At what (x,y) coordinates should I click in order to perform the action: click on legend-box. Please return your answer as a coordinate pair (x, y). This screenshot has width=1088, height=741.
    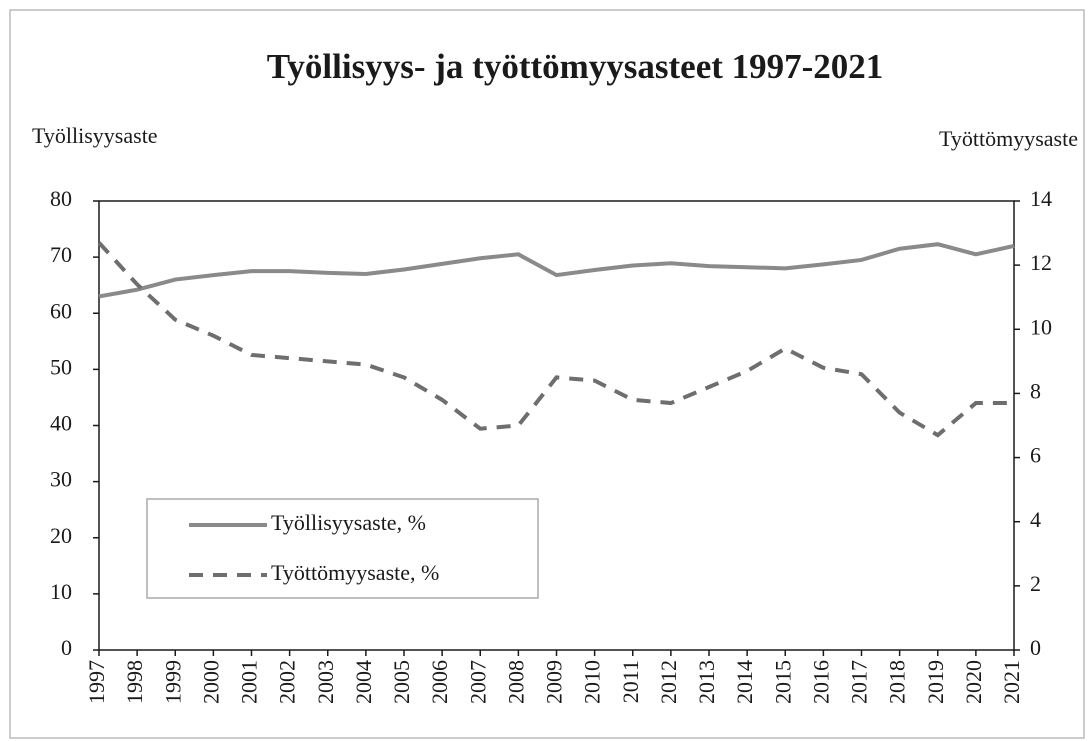
    Looking at the image, I should click on (342, 548).